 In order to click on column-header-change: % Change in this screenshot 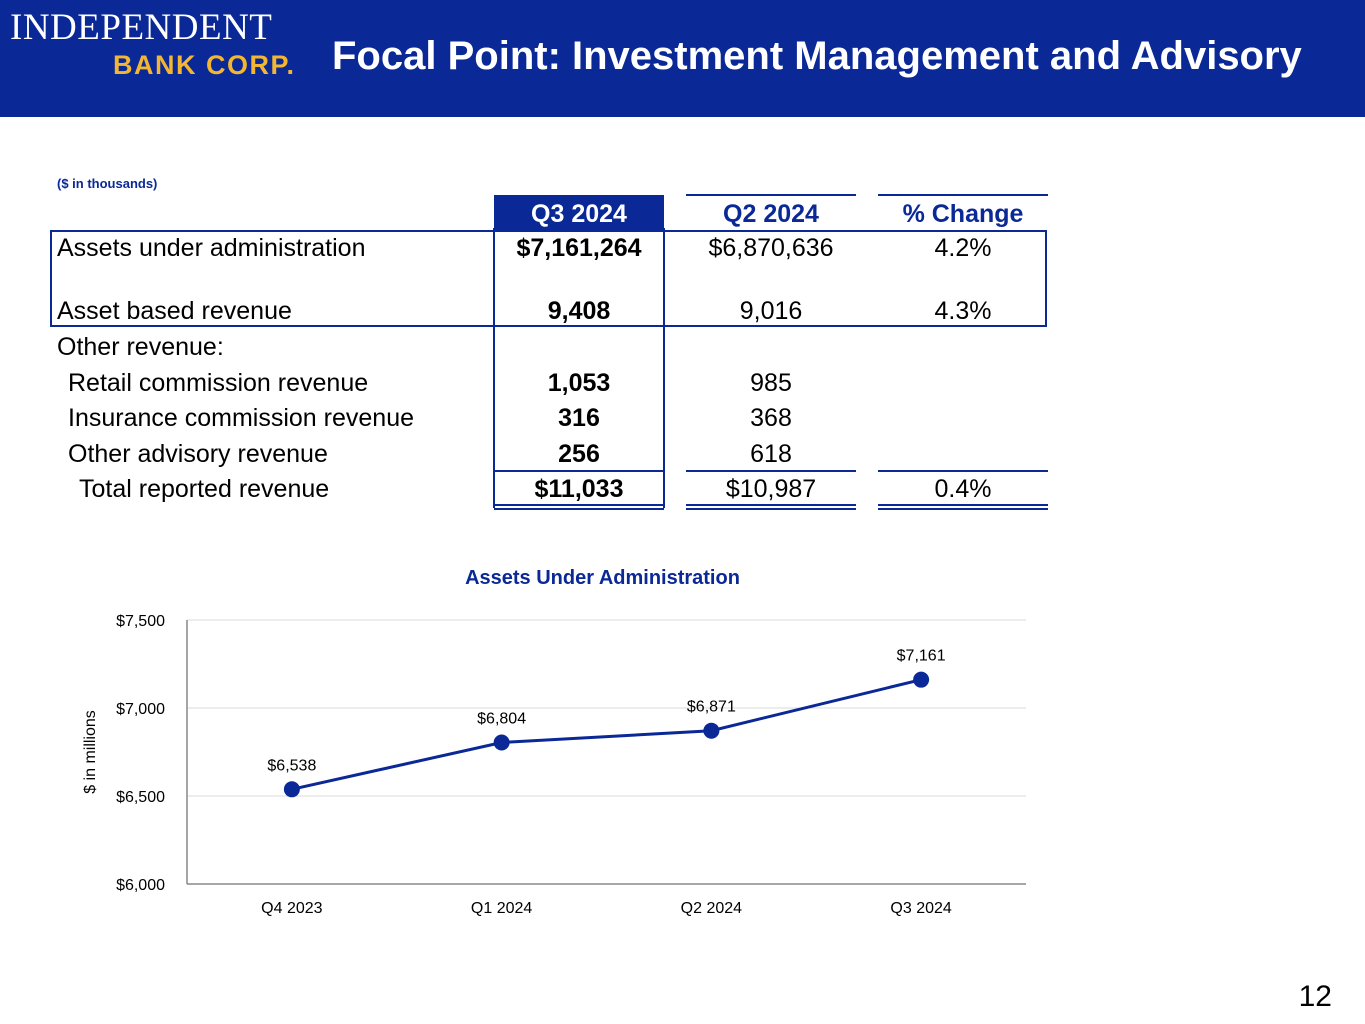, I will do `click(963, 214)`.